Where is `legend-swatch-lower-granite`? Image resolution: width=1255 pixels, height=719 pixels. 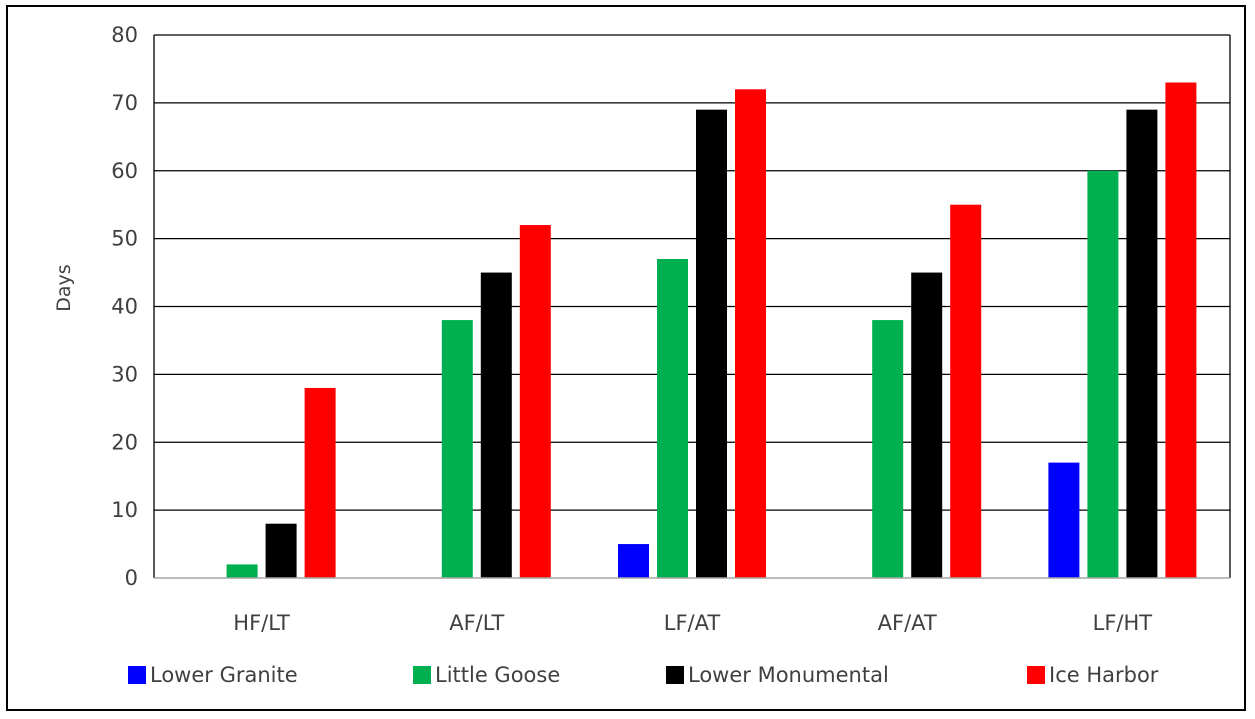 legend-swatch-lower-granite is located at coordinates (137, 675).